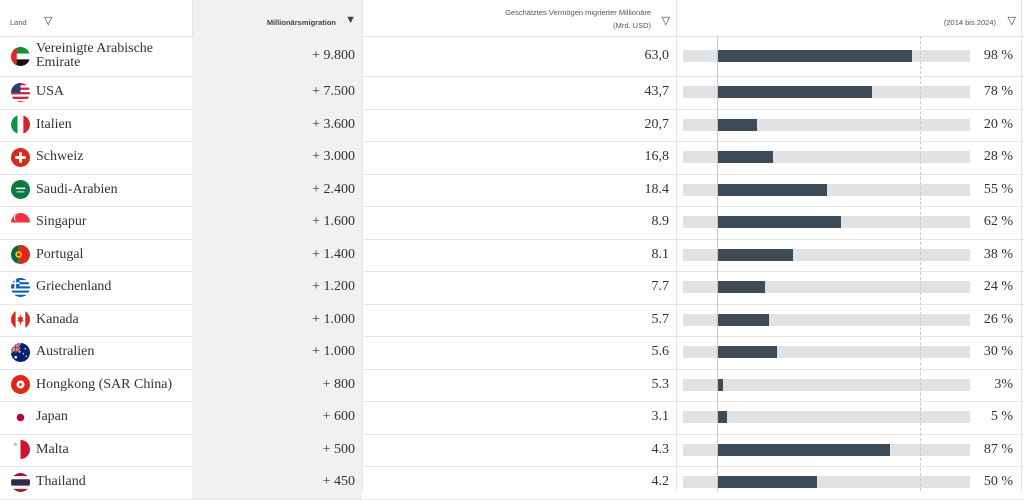 The height and width of the screenshot is (500, 1024). I want to click on country-name: Vereinigte Arabische Emirate, so click(95, 55).